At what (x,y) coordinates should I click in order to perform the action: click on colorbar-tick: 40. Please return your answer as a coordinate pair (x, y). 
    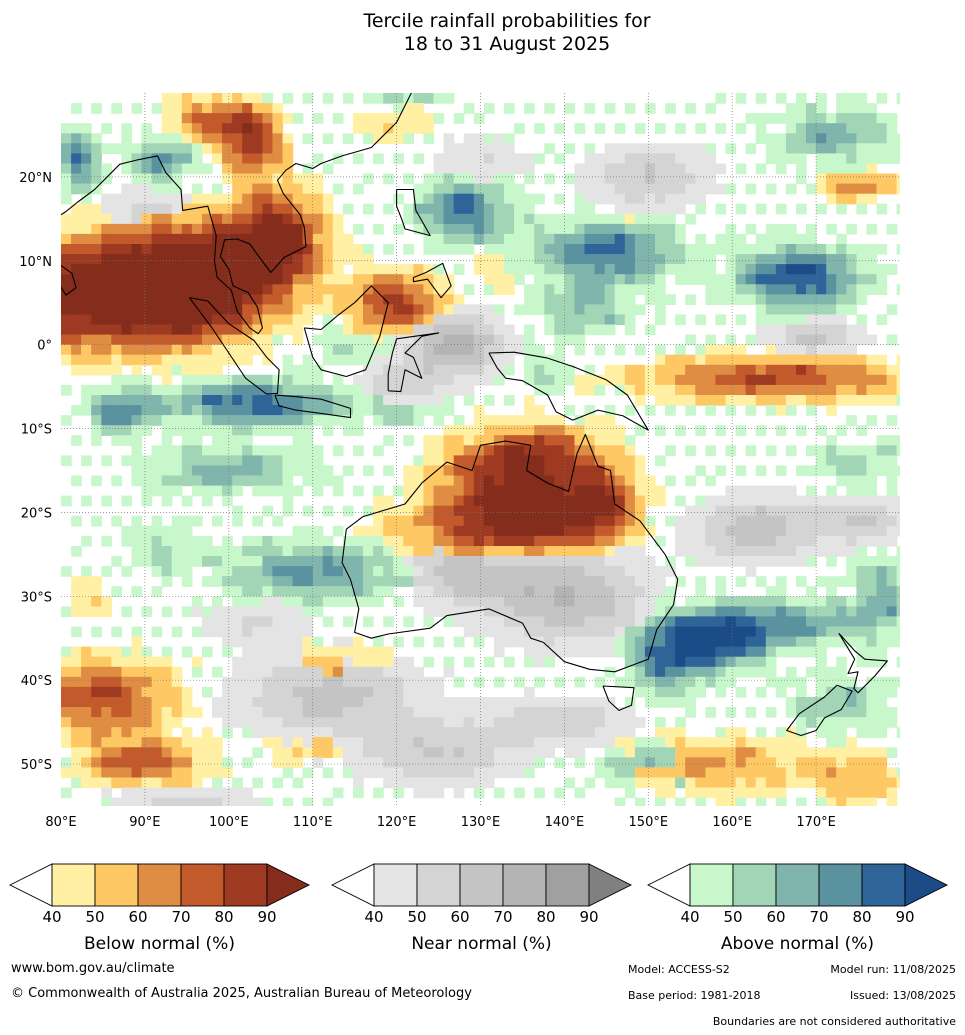
    Looking at the image, I should click on (373, 917).